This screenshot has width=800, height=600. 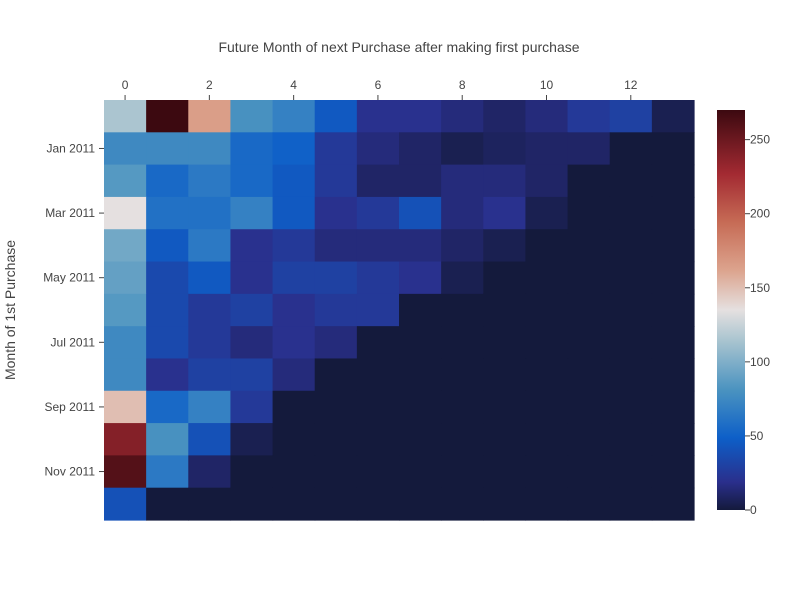 What do you see at coordinates (760, 214) in the screenshot?
I see `colorbar-tick-label: 200` at bounding box center [760, 214].